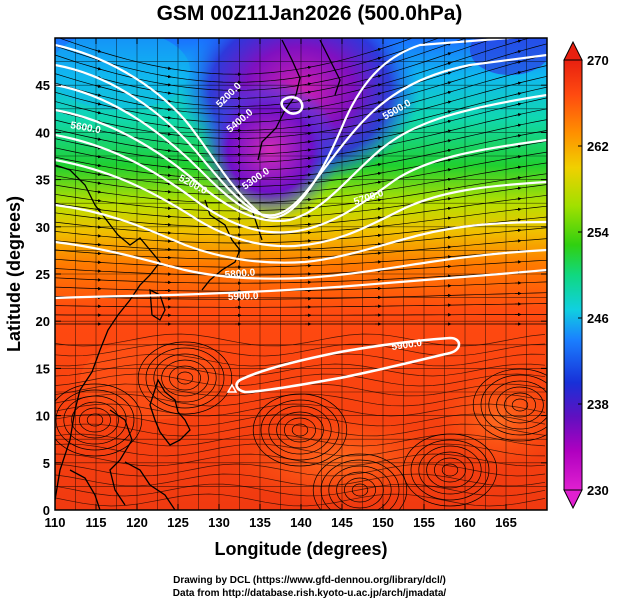 This screenshot has width=619, height=605. Describe the element at coordinates (598, 490) in the screenshot. I see `colorbar-tick-label: 230` at that location.